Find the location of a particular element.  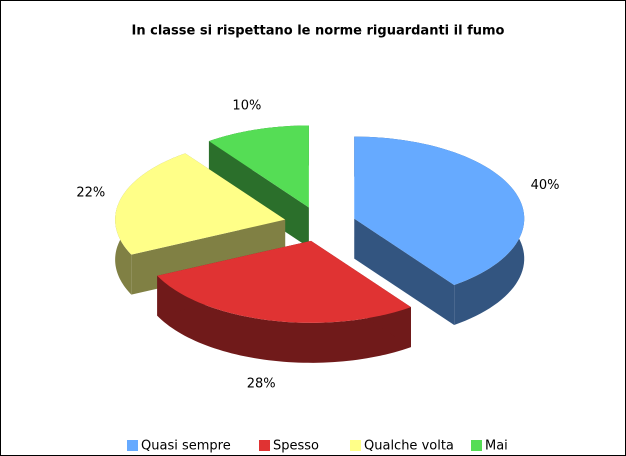

data-label: 10% is located at coordinates (246, 106).